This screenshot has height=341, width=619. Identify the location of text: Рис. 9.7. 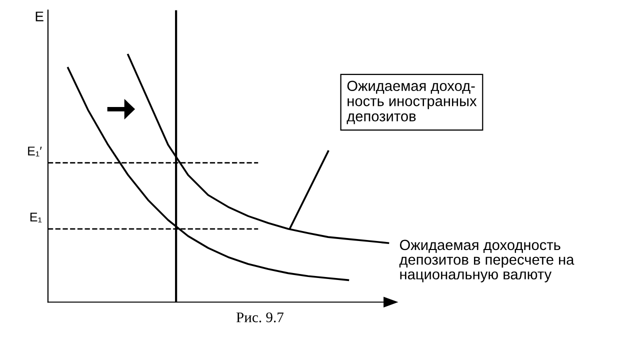
(260, 317).